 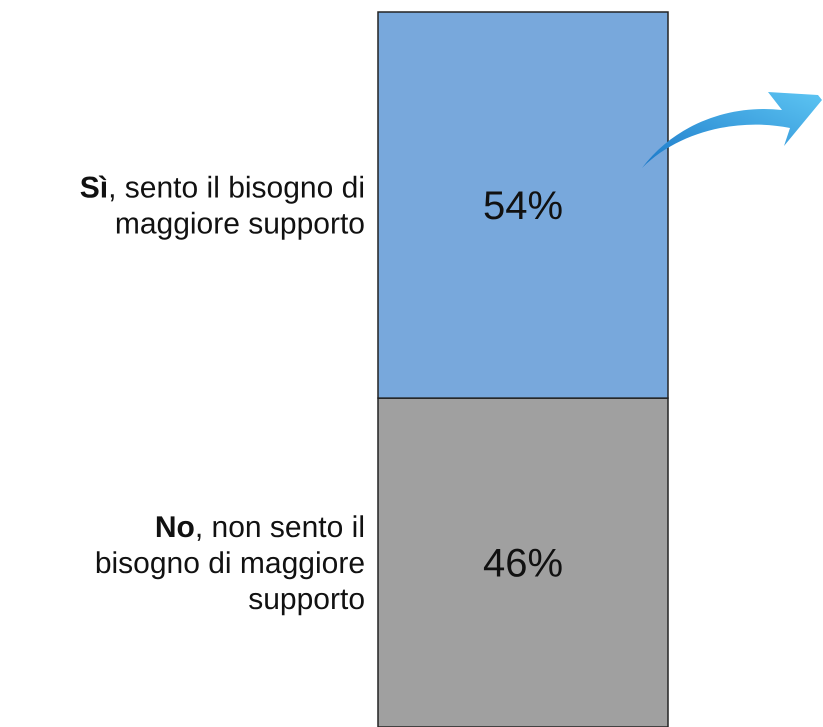 What do you see at coordinates (523, 564) in the screenshot?
I see `data-label: 46%` at bounding box center [523, 564].